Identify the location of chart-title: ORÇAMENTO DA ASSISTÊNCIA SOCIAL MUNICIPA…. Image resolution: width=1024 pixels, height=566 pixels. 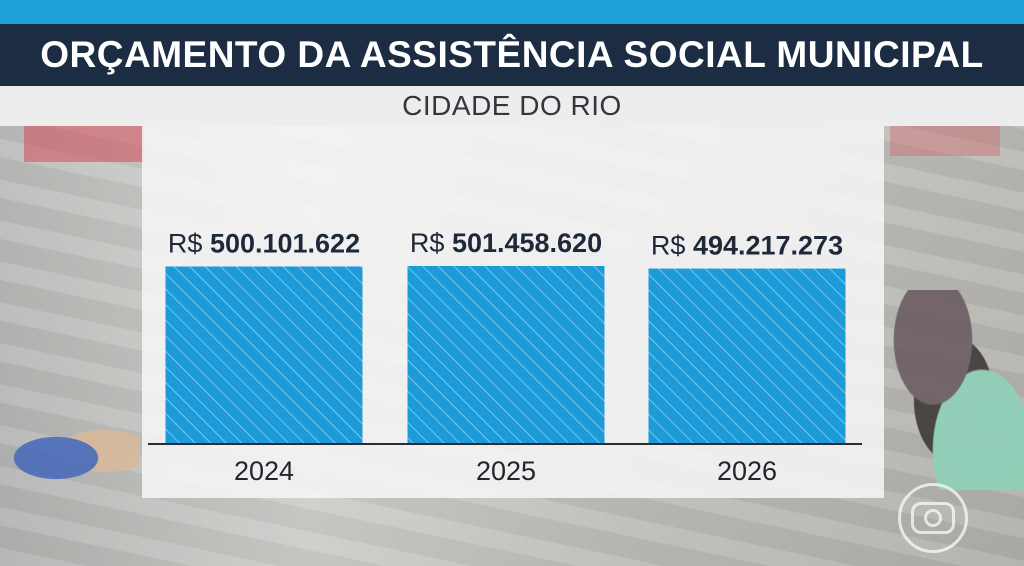
(512, 55).